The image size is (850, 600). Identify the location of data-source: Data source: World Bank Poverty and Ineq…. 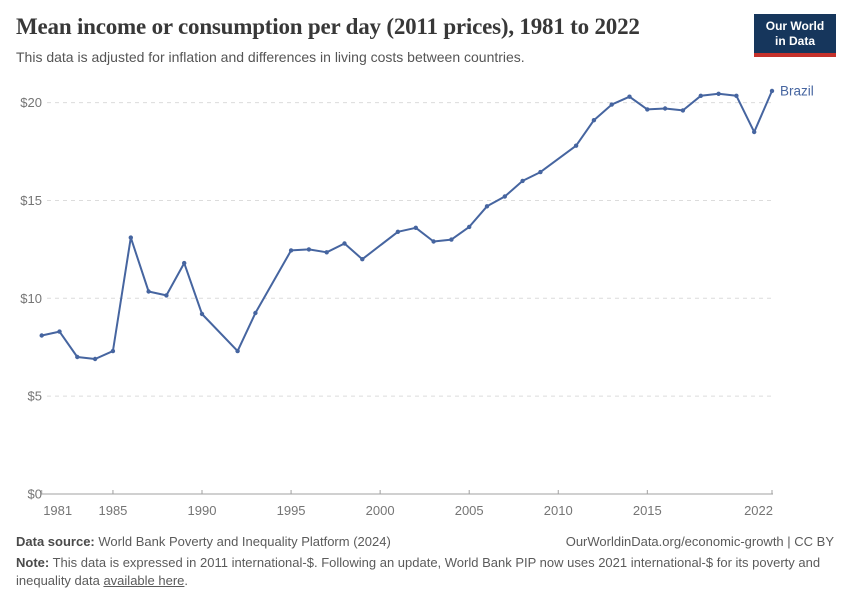
(203, 542).